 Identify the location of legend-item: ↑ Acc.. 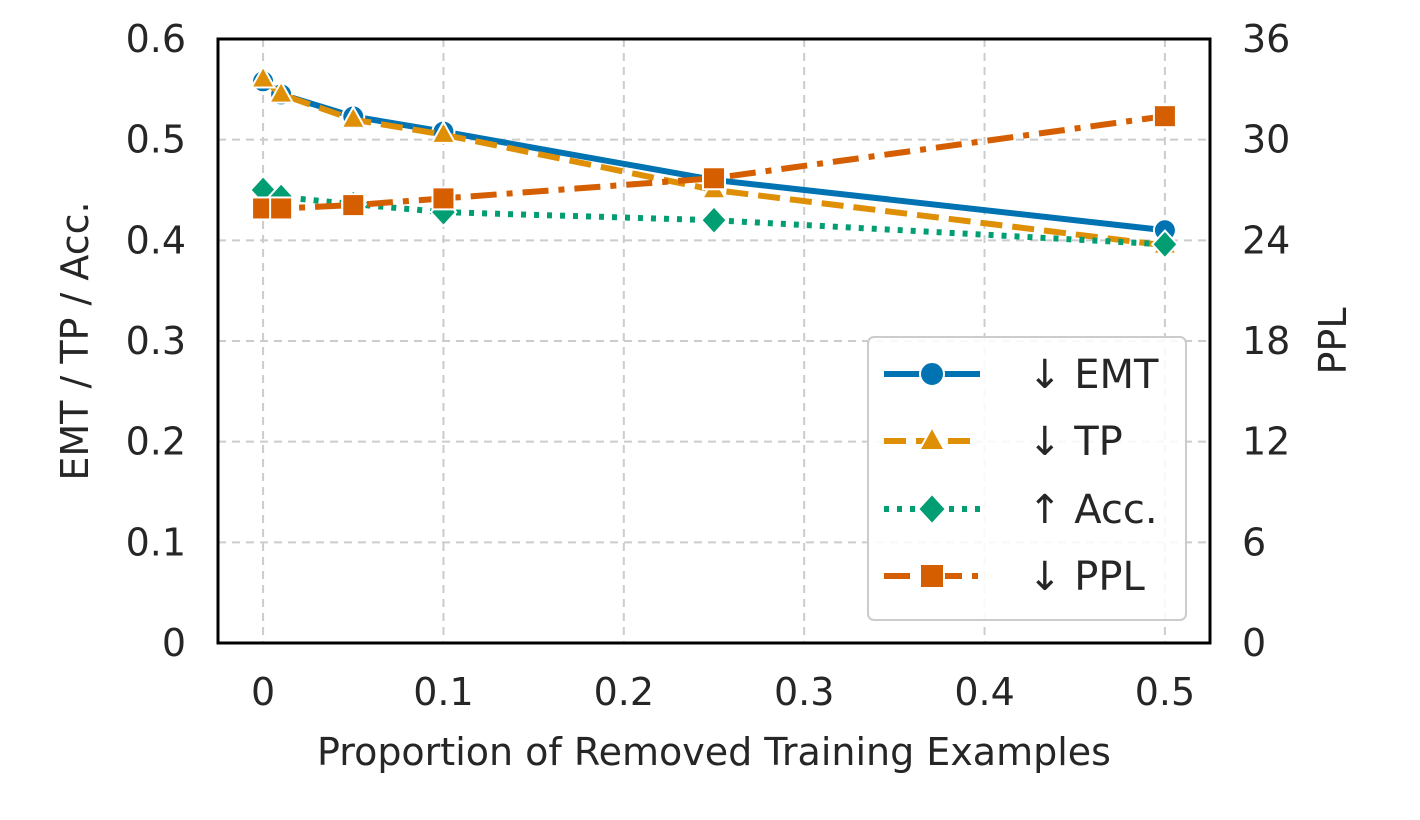
(1021, 510).